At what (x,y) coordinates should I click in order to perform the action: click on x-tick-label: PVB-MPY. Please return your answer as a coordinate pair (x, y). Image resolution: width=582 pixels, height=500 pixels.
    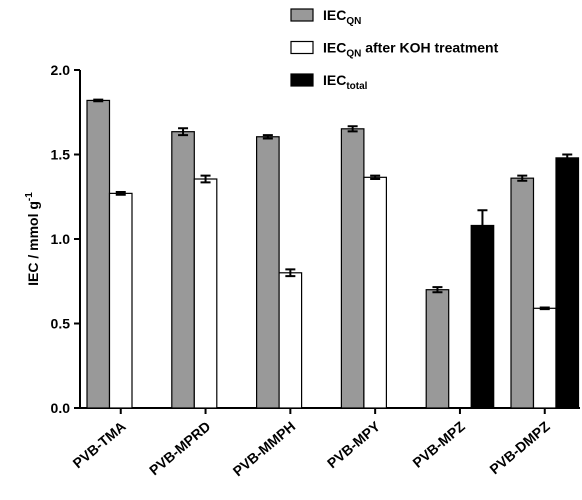
    Looking at the image, I should click on (354, 445).